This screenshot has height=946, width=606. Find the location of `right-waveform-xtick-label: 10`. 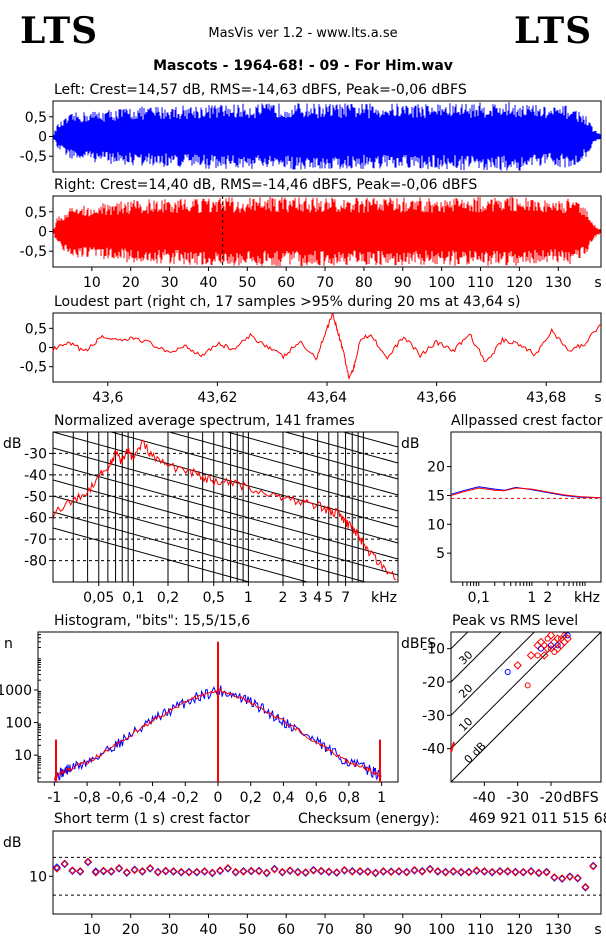

right-waveform-xtick-label: 10 is located at coordinates (92, 283).